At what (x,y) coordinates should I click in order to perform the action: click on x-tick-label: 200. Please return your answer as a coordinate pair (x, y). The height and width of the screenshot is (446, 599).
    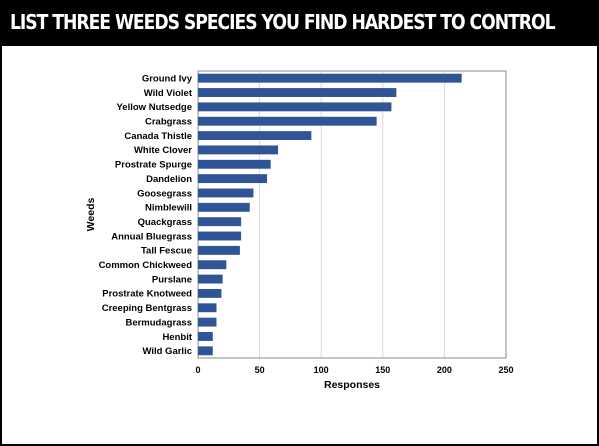
    Looking at the image, I should click on (444, 370).